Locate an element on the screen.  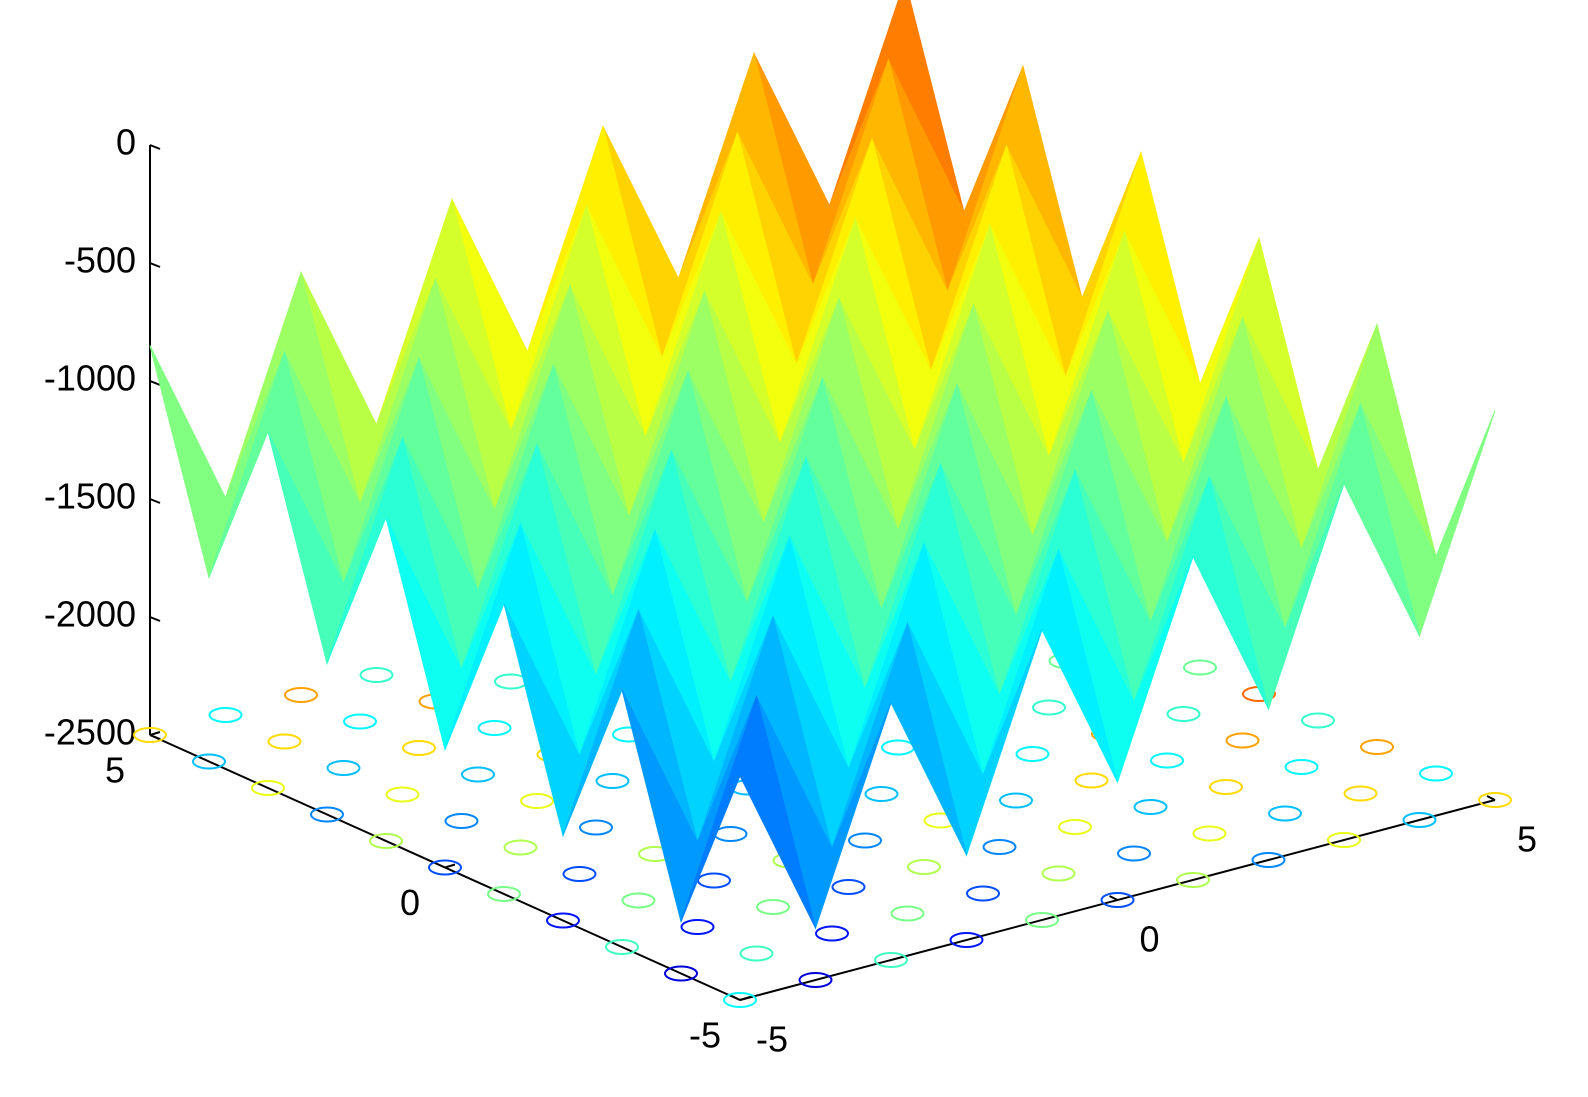
z-tick-label: -500 is located at coordinates (100, 260).